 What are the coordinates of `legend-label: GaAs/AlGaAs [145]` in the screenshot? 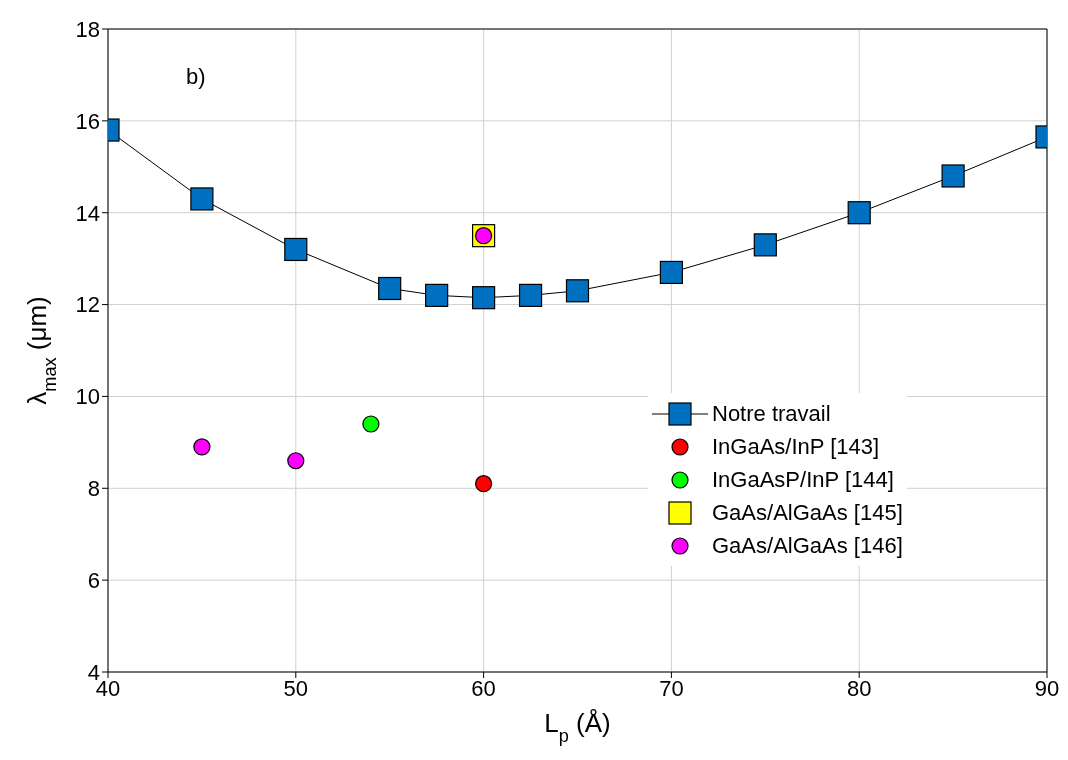 It's located at (807, 512).